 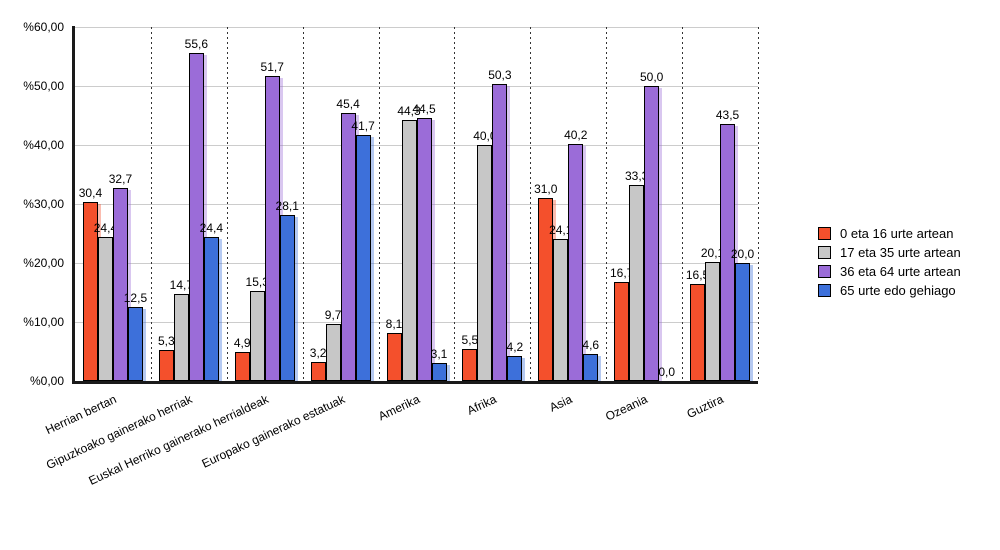 What do you see at coordinates (43, 27) in the screenshot?
I see `y-tick-label: %60,00` at bounding box center [43, 27].